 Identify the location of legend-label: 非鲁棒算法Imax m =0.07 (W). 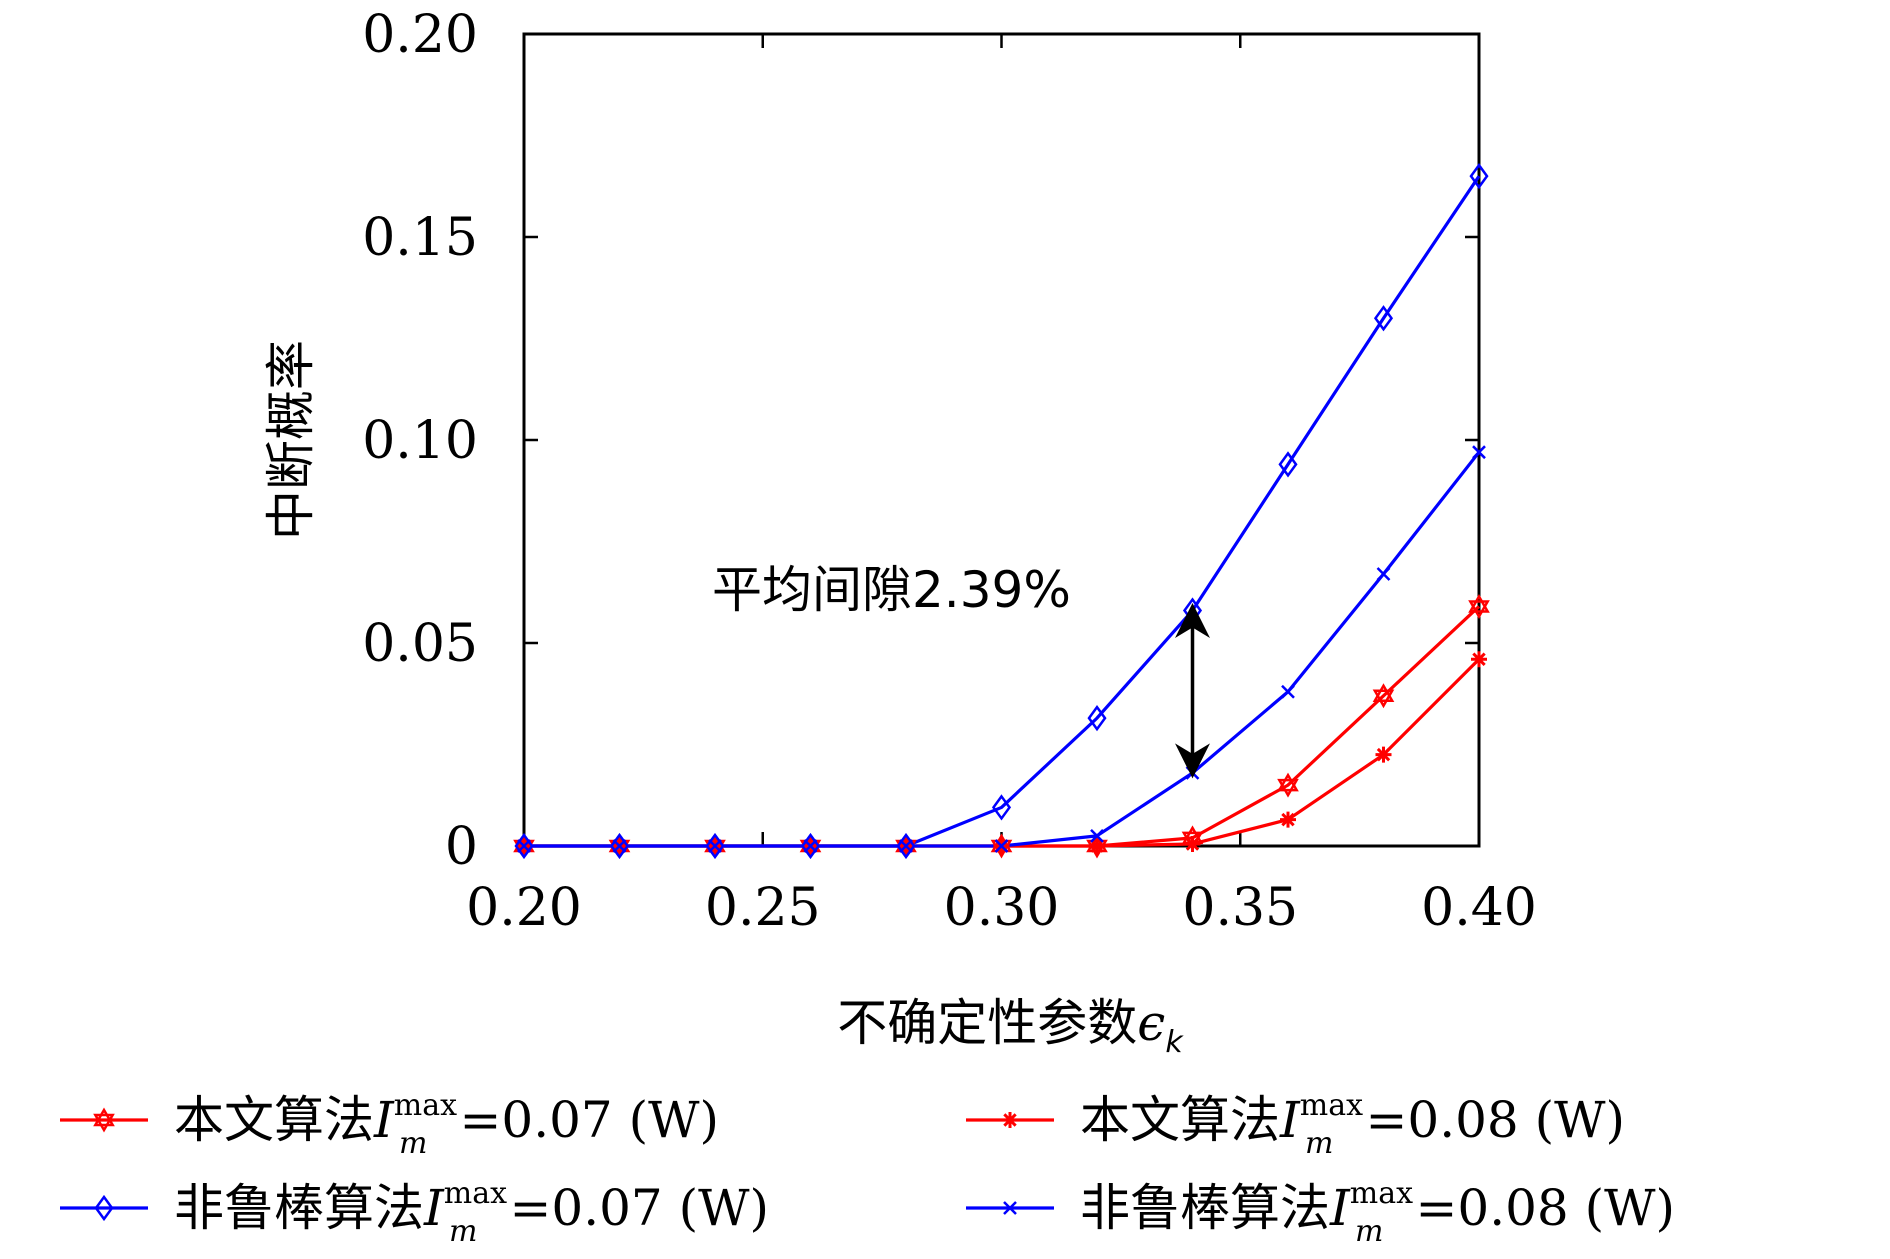
(471, 1212).